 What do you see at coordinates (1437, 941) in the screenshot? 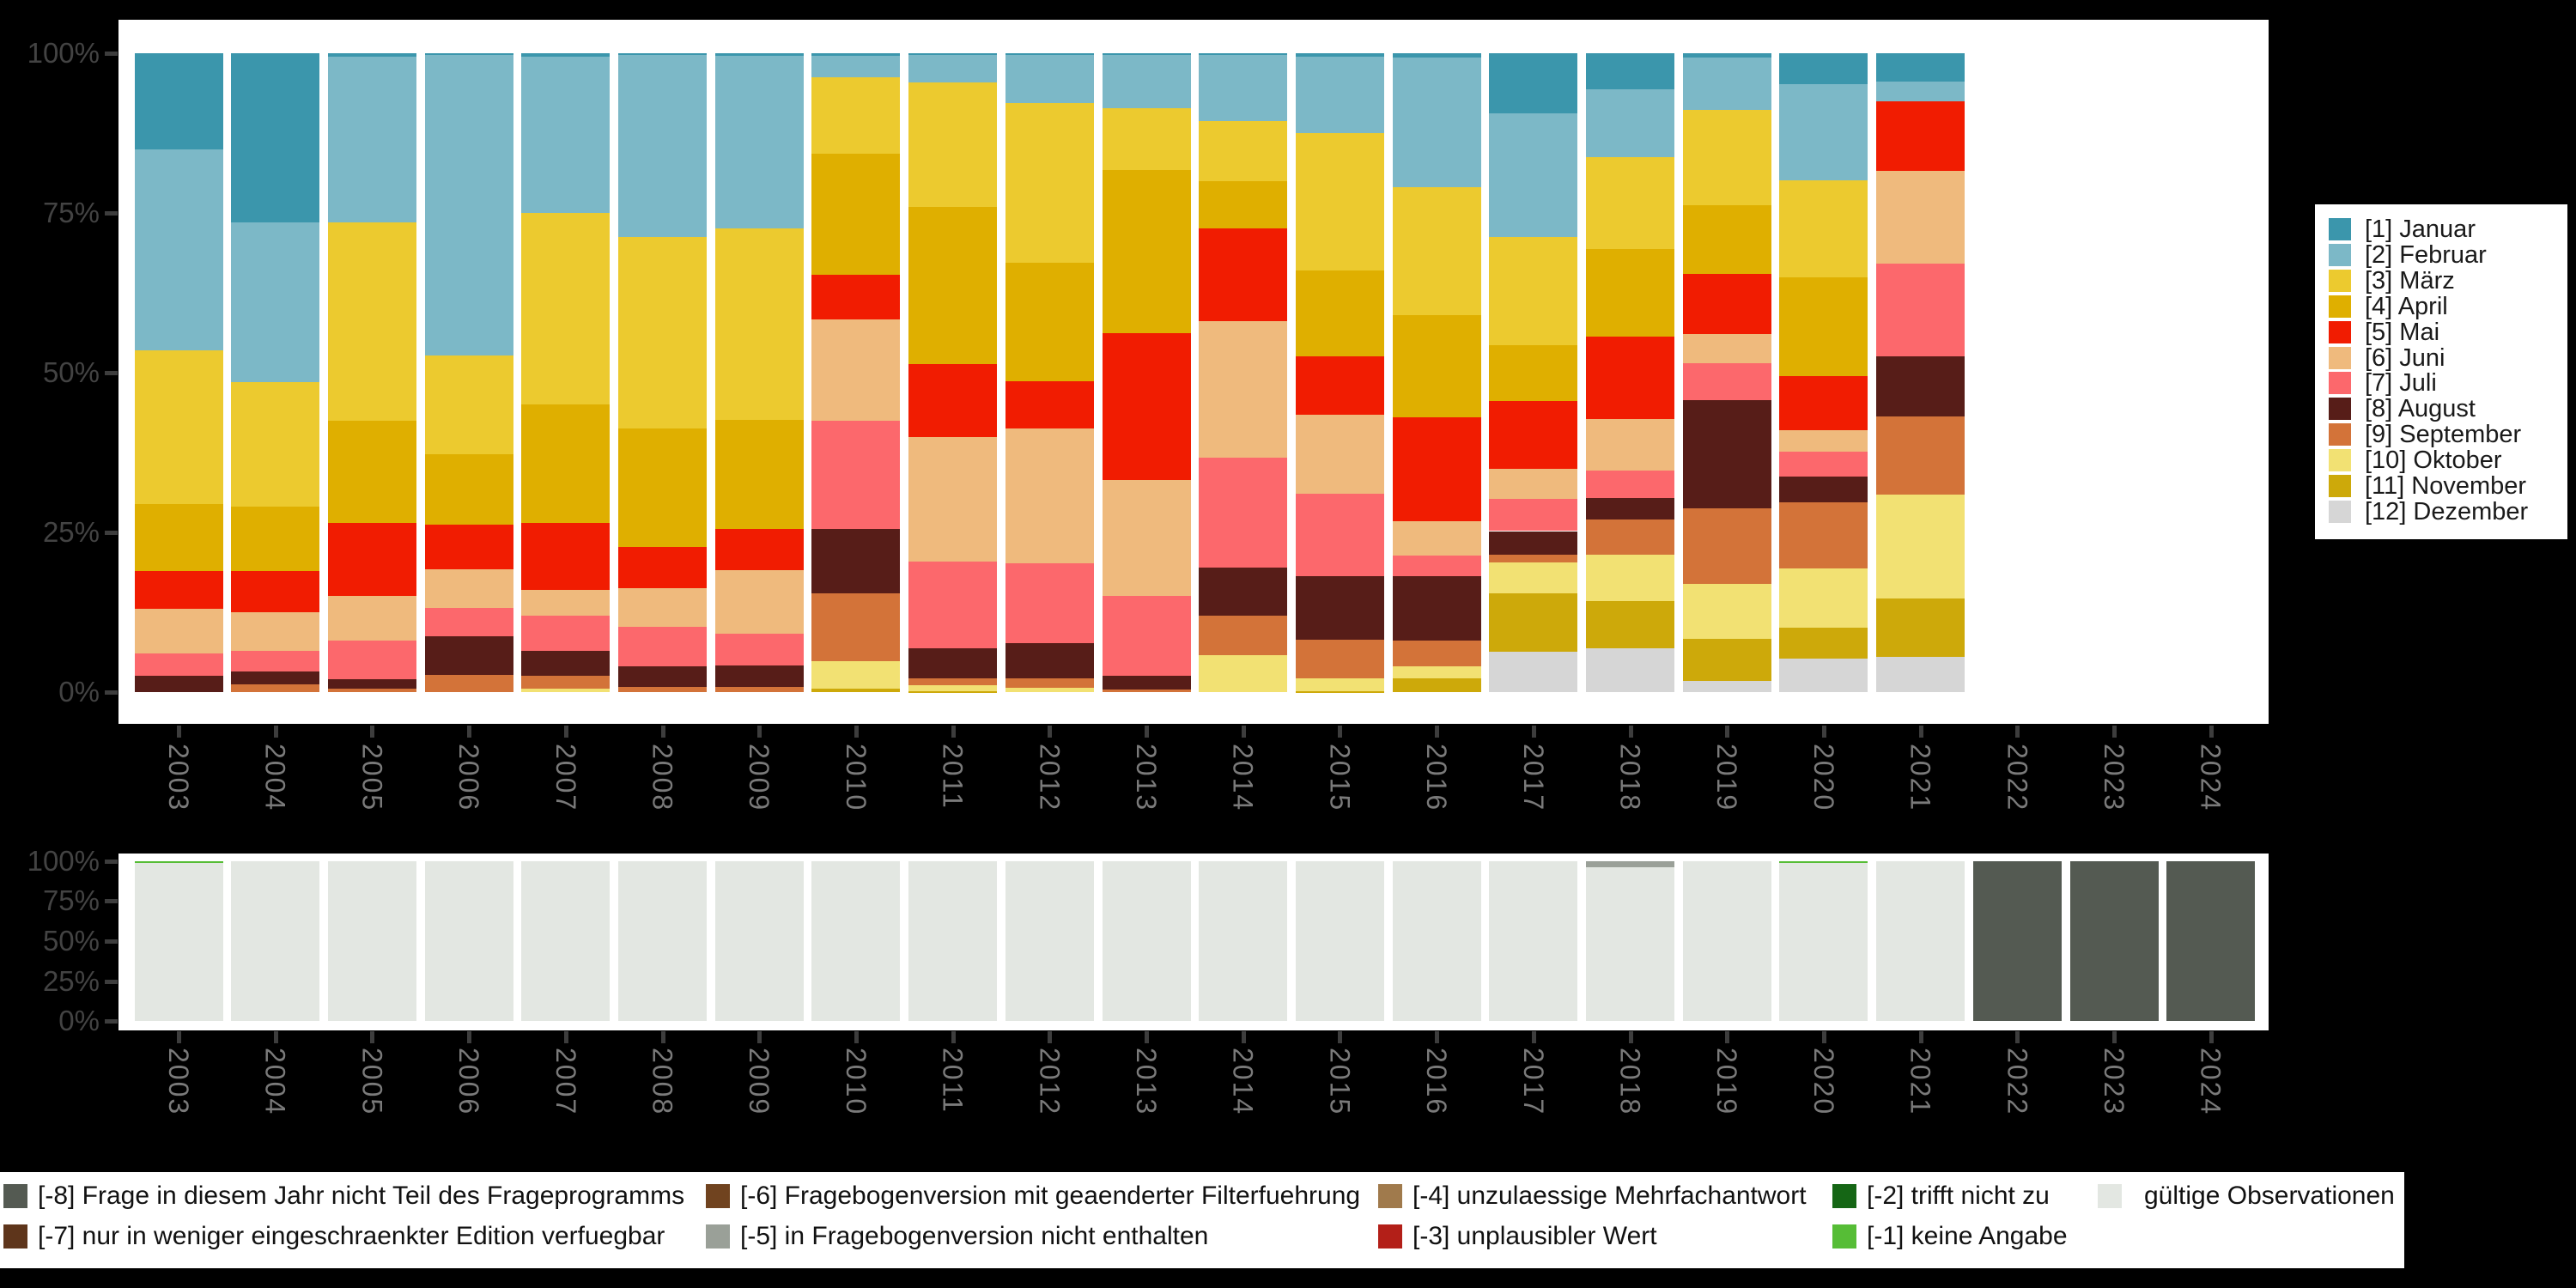
I see `bar-segment-2016-missings` at bounding box center [1437, 941].